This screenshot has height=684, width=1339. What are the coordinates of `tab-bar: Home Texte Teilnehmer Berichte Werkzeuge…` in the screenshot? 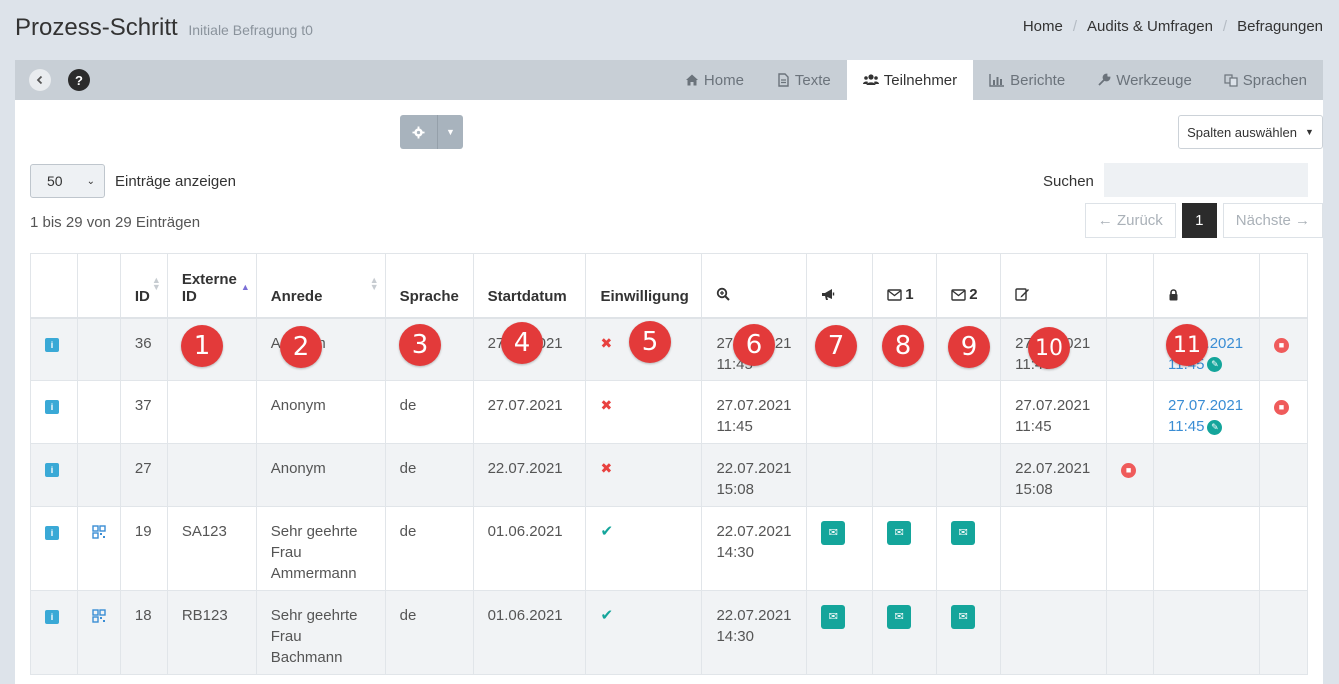 It's located at (996, 80).